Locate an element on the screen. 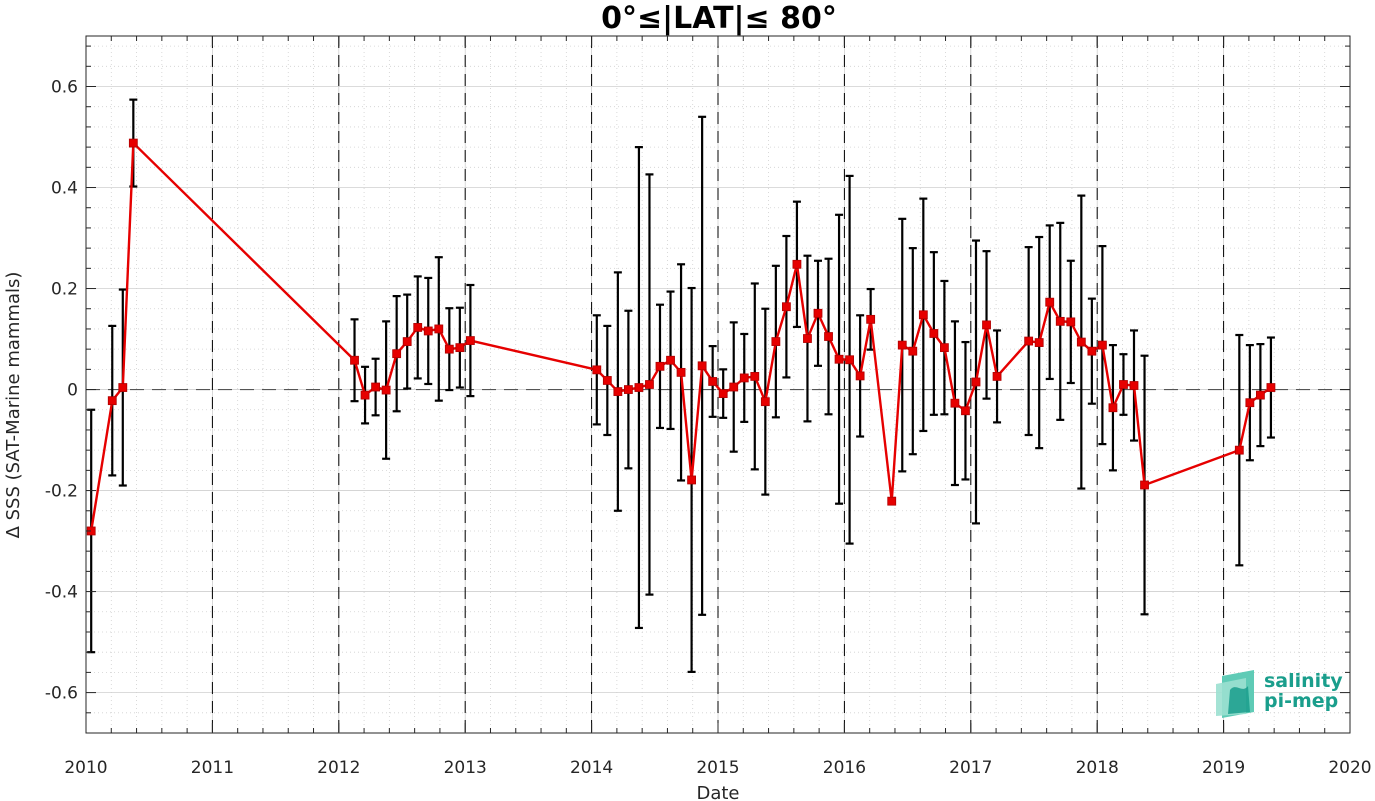 Image resolution: width=1375 pixels, height=801 pixels. salinity-pi-mep-logo: salinity pi-mep is located at coordinates (1279, 694).